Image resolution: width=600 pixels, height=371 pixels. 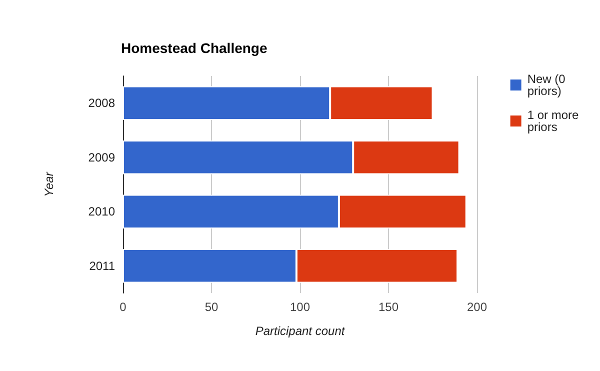 What do you see at coordinates (548, 85) in the screenshot?
I see `legend-label: New (0 priors)` at bounding box center [548, 85].